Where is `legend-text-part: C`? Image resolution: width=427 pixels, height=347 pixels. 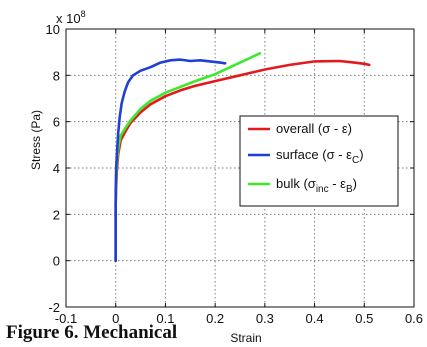
legend-text-part: C is located at coordinates (355, 160).